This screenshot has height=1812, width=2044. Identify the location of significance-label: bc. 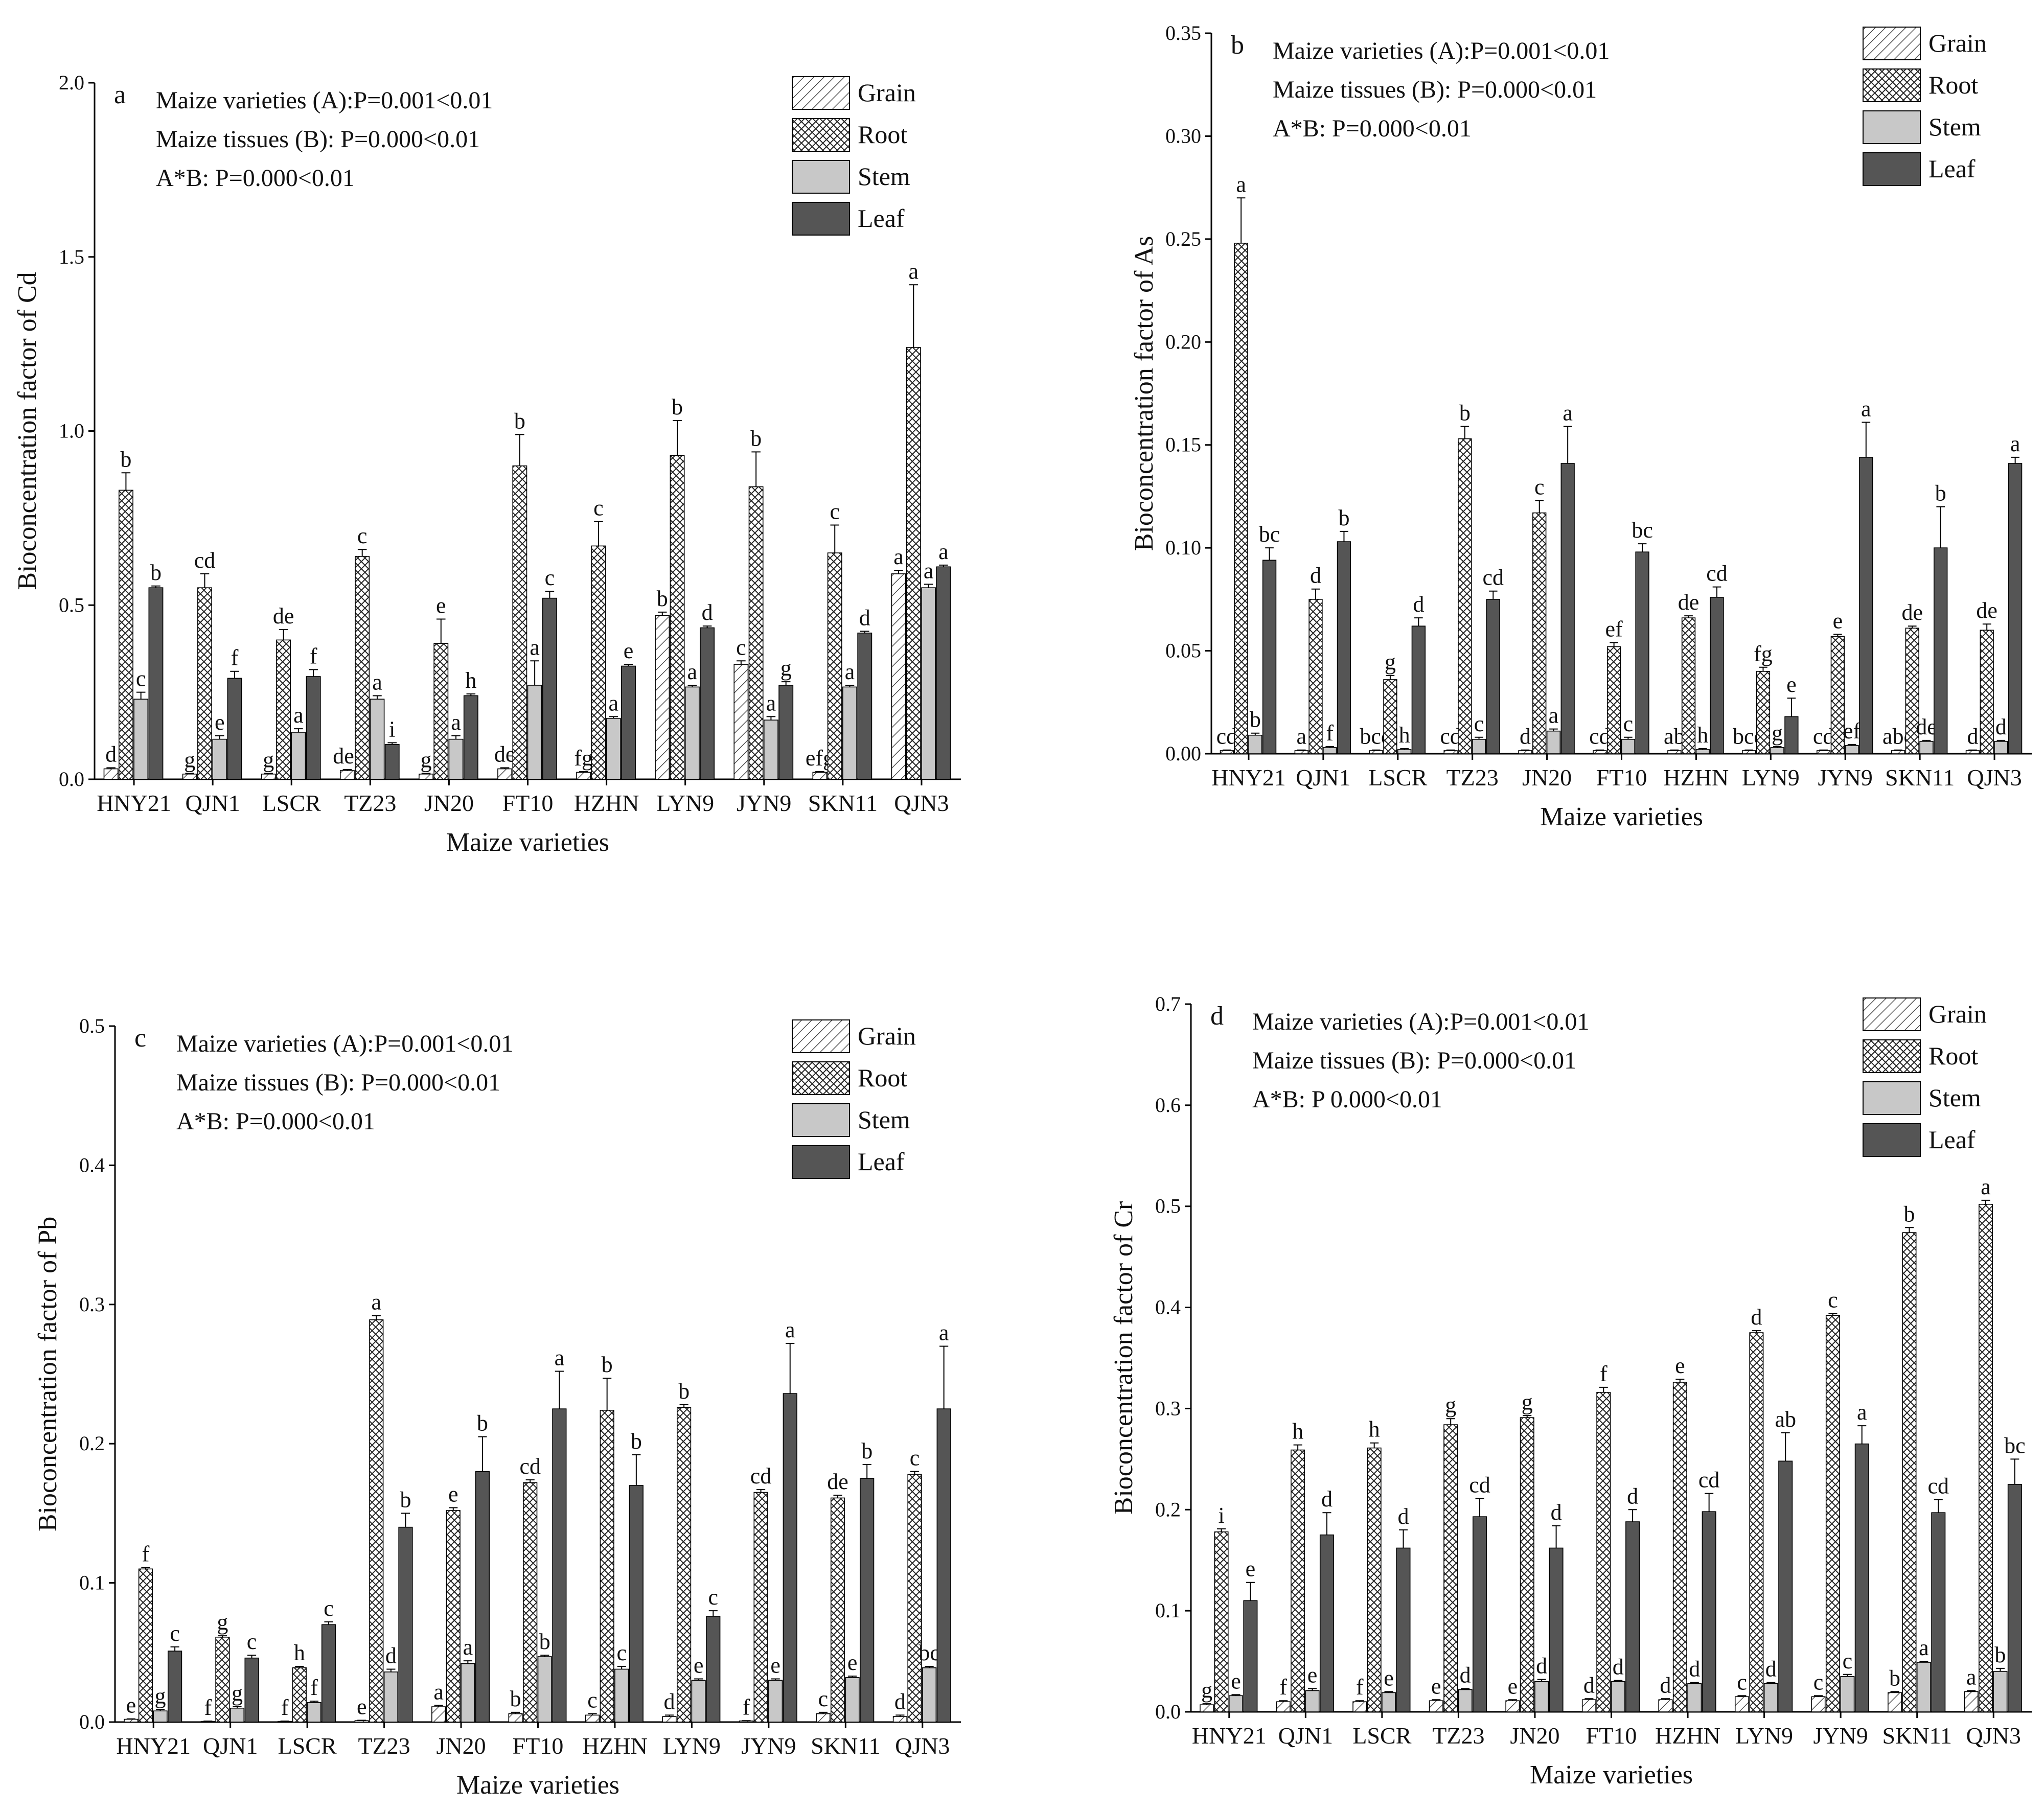
(2015, 1445).